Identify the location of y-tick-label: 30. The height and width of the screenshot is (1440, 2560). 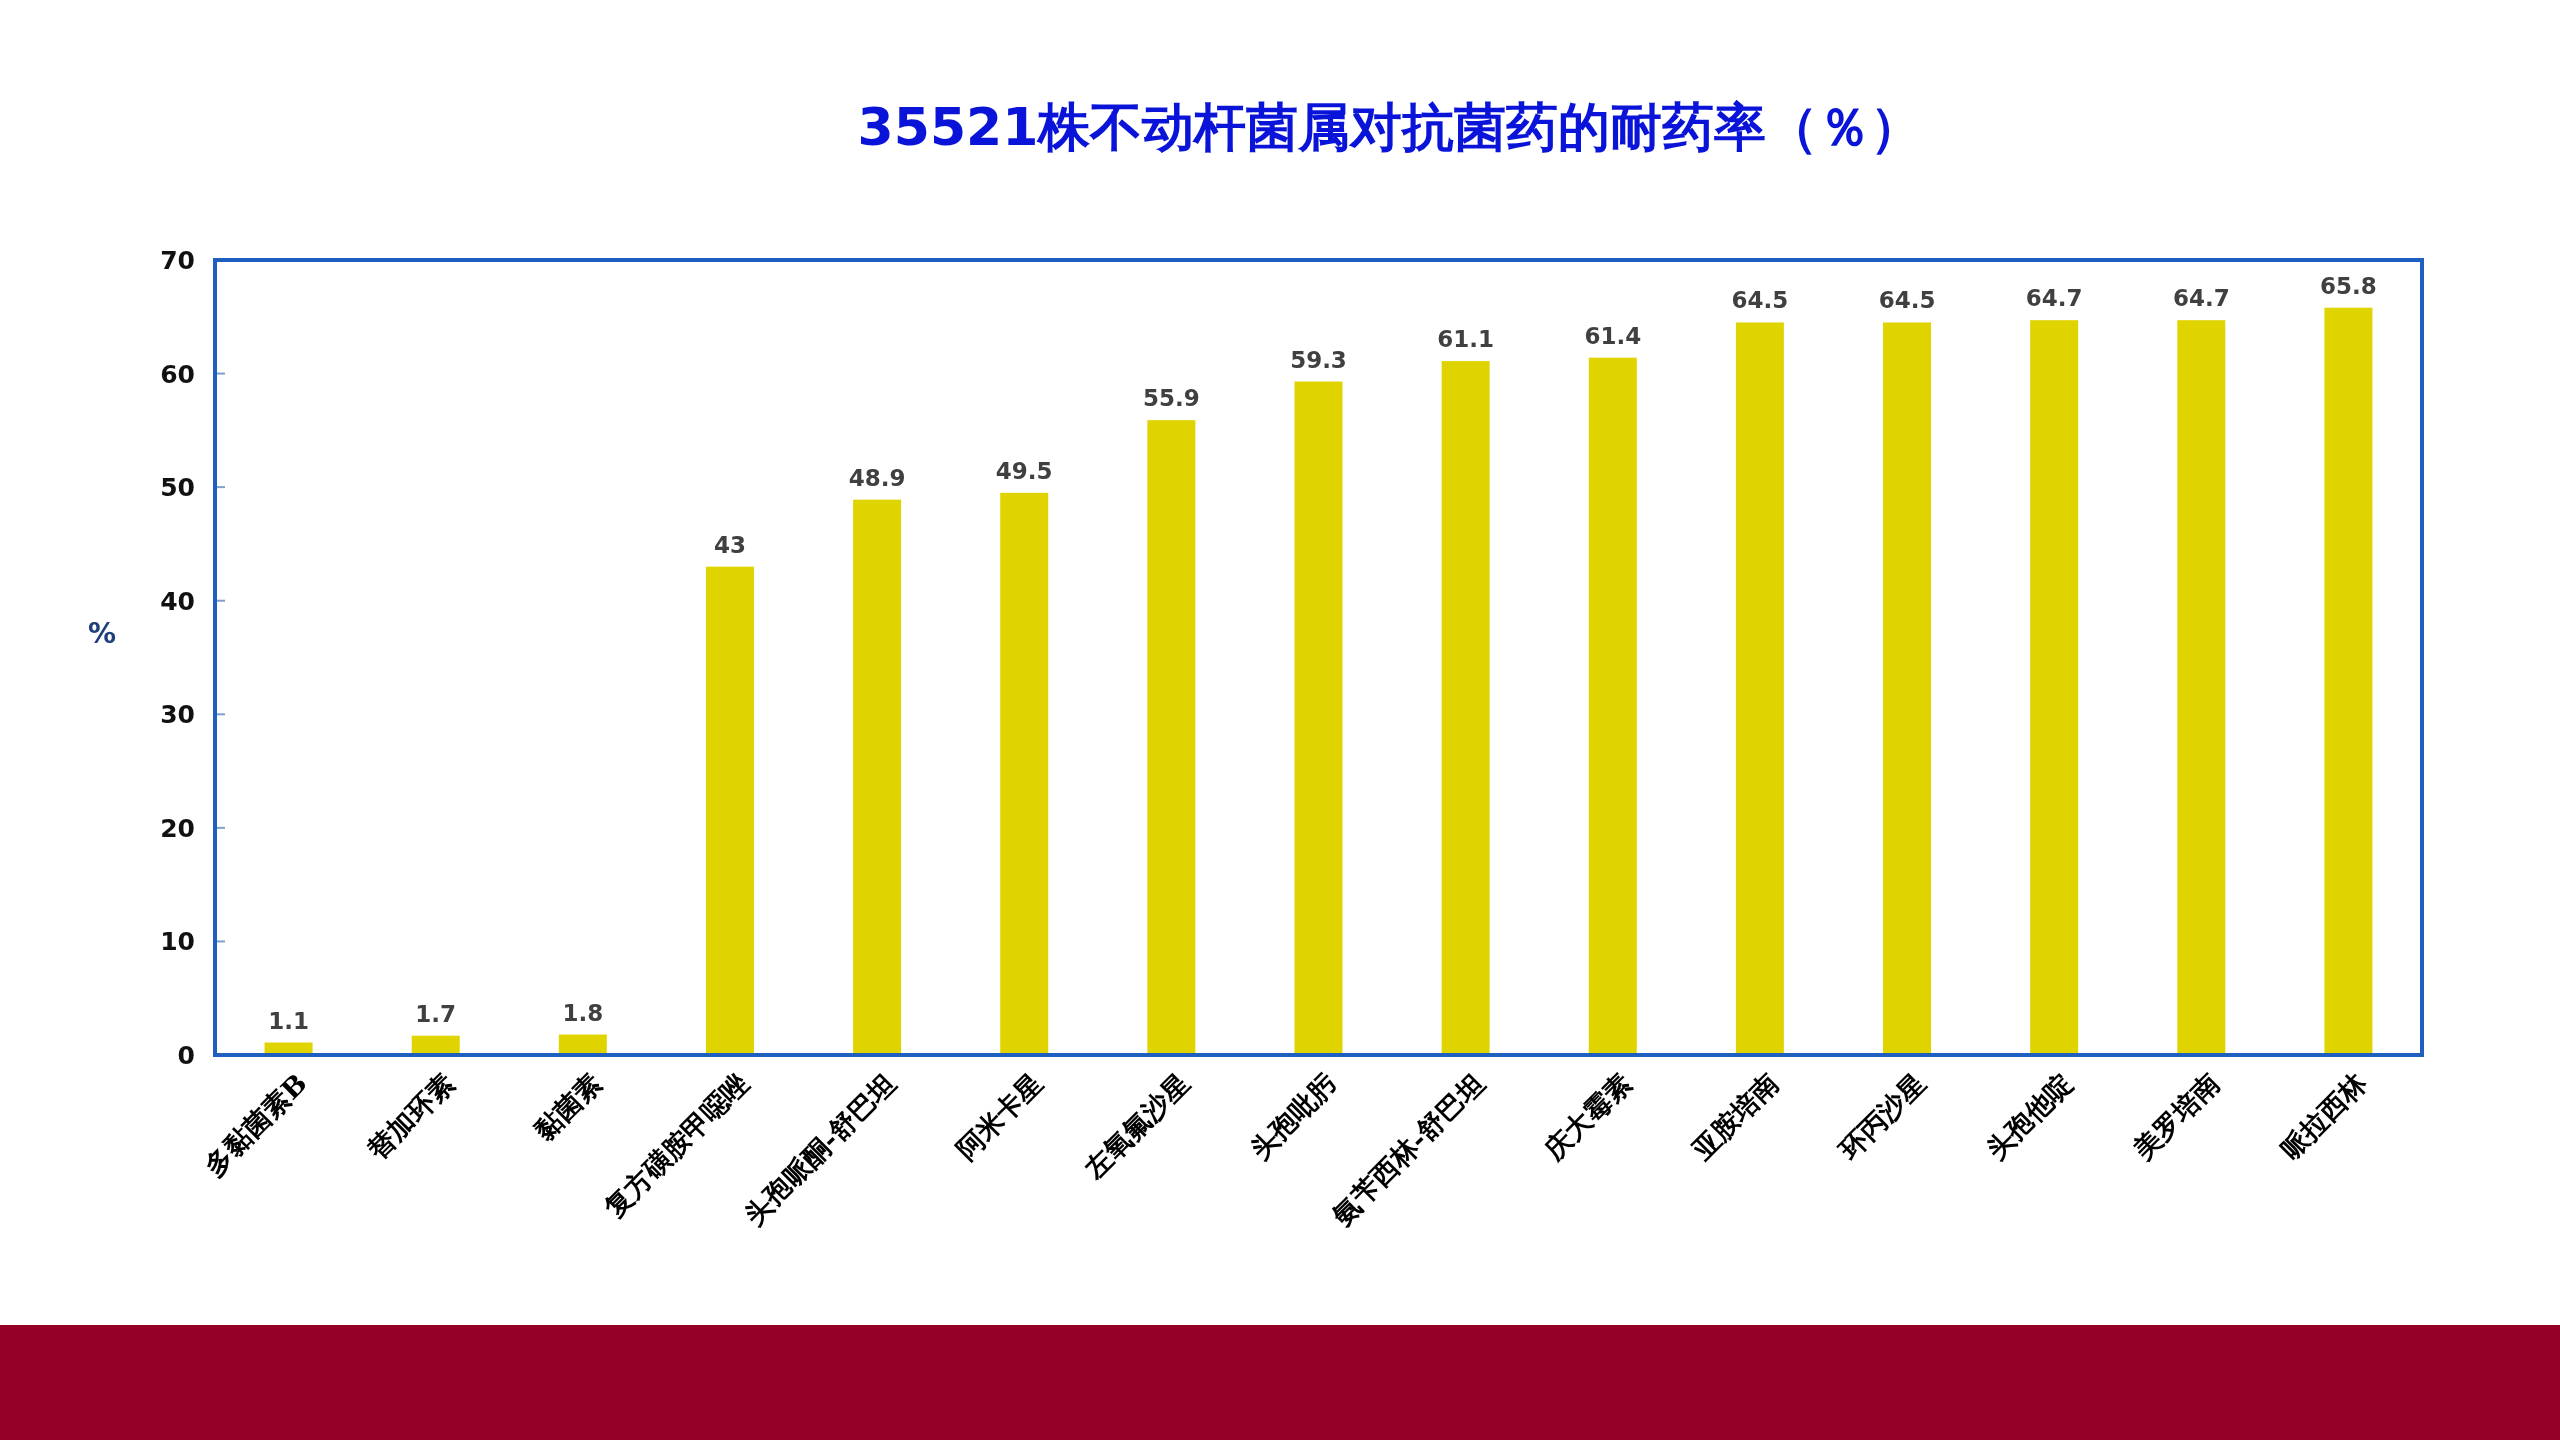
(177, 715).